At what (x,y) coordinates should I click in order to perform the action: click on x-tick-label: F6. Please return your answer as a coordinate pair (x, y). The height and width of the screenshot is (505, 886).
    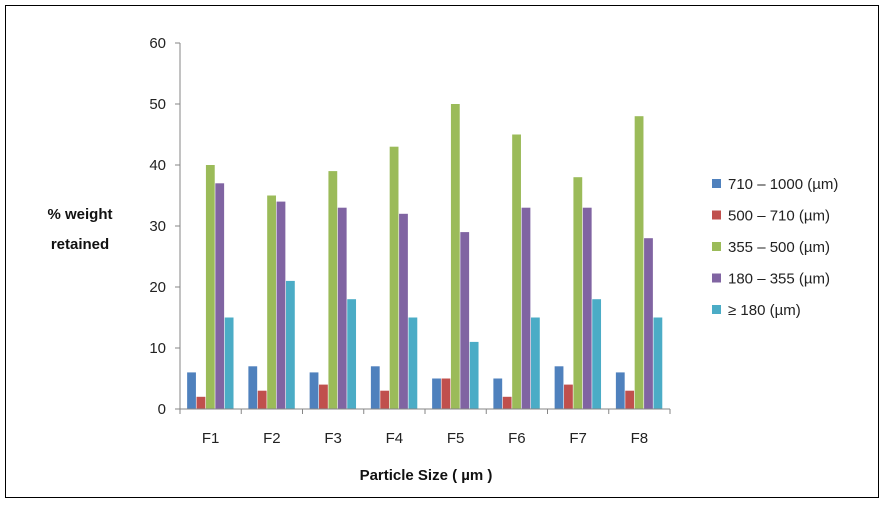
    Looking at the image, I should click on (517, 438).